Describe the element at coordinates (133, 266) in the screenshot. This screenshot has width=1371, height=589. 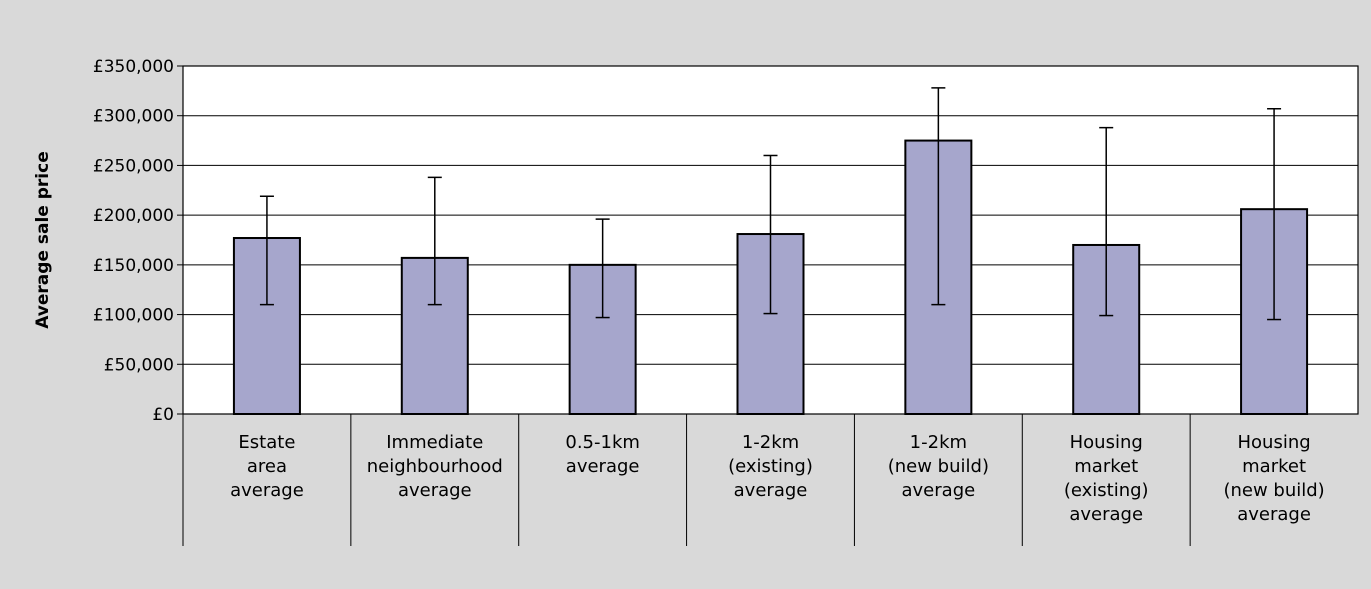
I see `y-tick-label: £150,000` at that location.